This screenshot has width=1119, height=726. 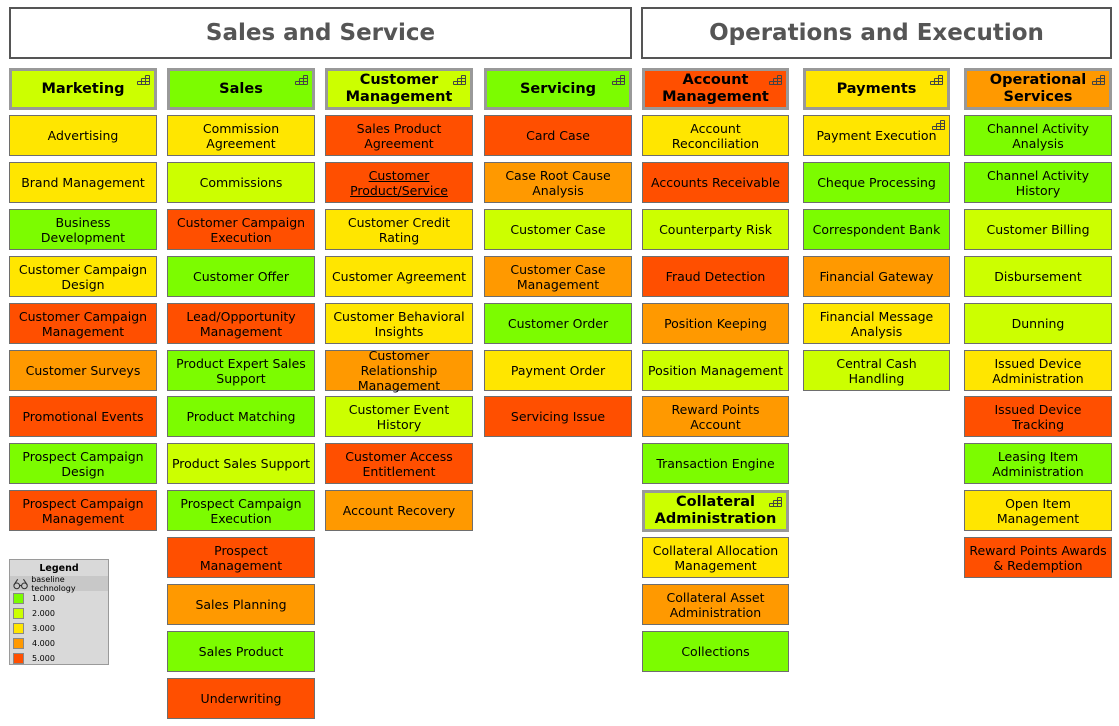 I want to click on capability-label: Customer Campaign Design, so click(x=83, y=276).